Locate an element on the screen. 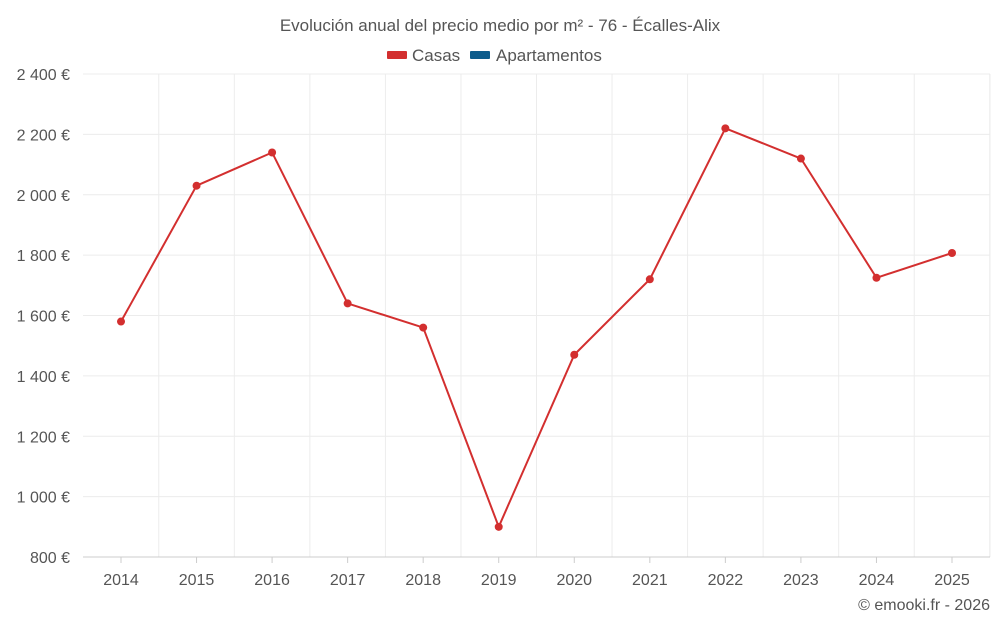  y-tick-label: 800 € is located at coordinates (50, 558).